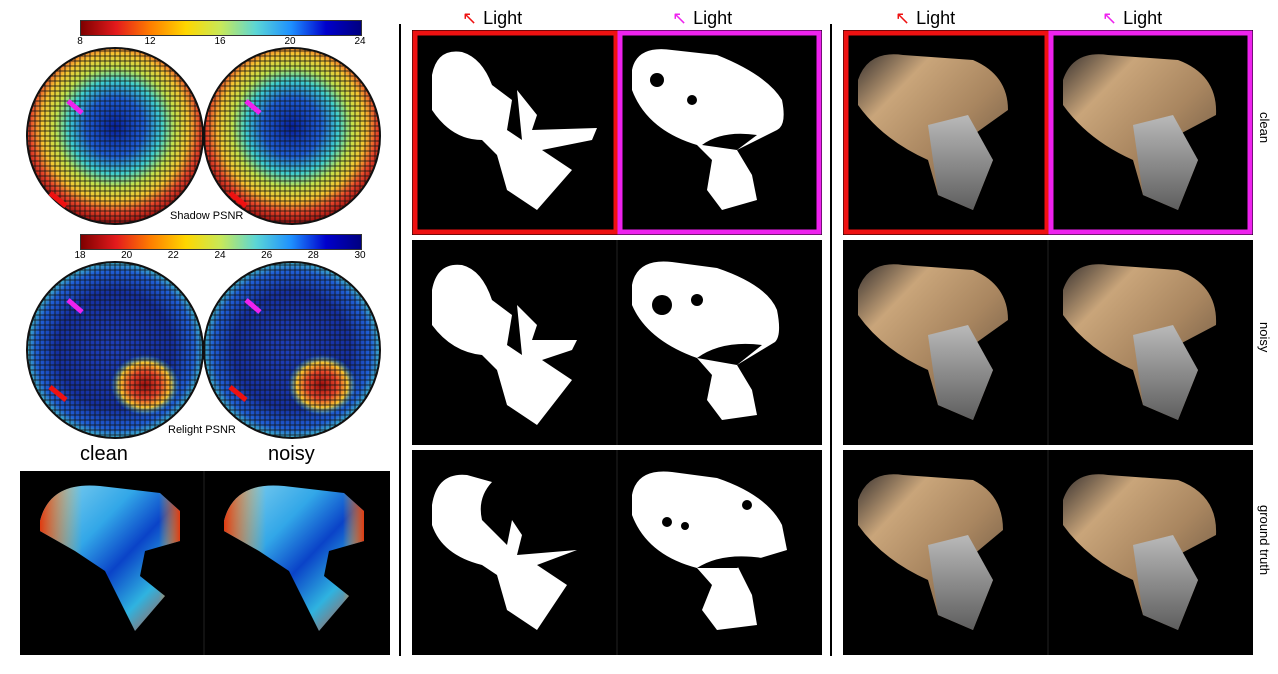 Image resolution: width=1278 pixels, height=674 pixels. Describe the element at coordinates (400, 340) in the screenshot. I see `divider-left` at that location.